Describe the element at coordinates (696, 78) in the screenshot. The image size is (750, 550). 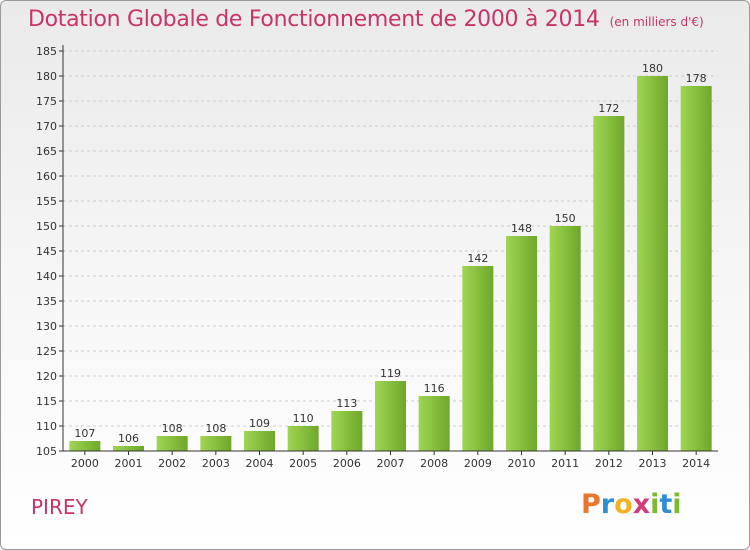
I see `bar-value-label: 178` at that location.